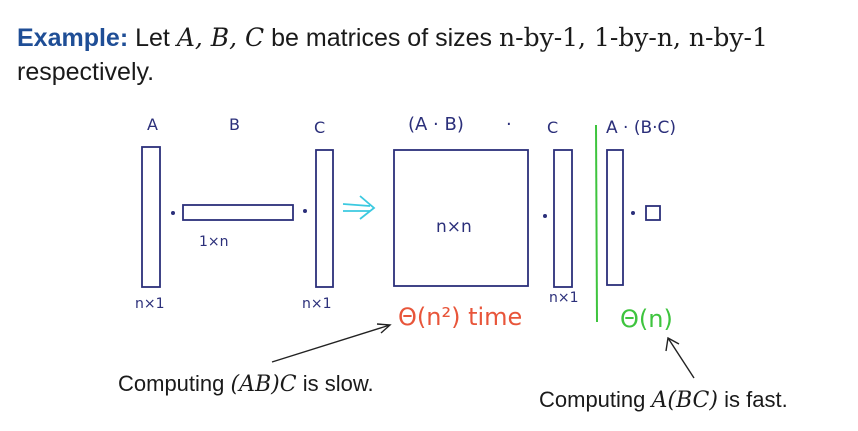 The height and width of the screenshot is (431, 858). What do you see at coordinates (234, 124) in the screenshot?
I see `label-matrix-b: B` at bounding box center [234, 124].